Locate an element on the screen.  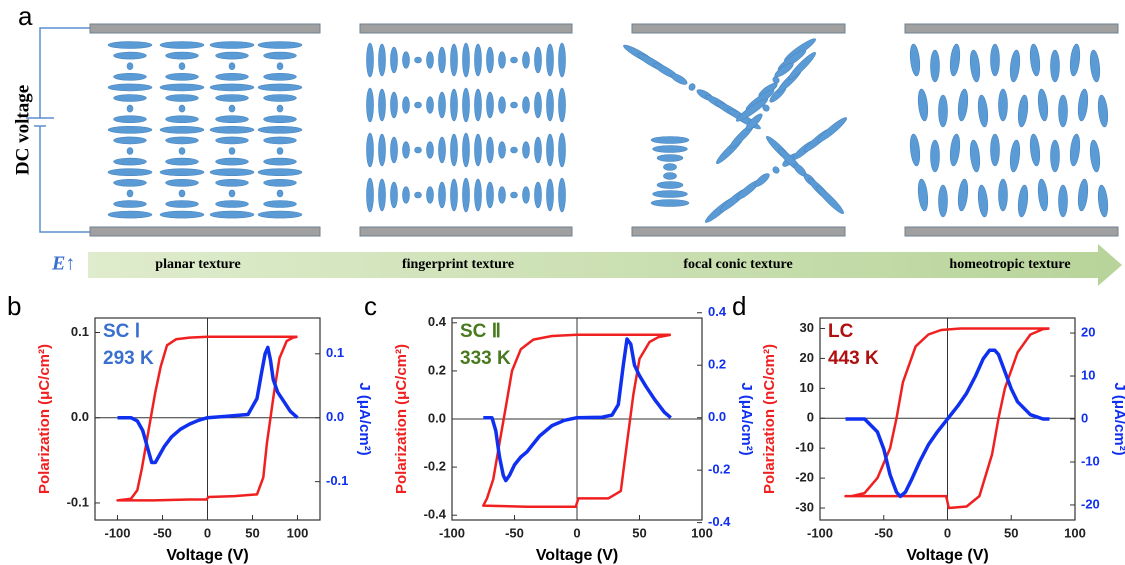
y2-tick-label: 0.2 is located at coordinates (717, 364).